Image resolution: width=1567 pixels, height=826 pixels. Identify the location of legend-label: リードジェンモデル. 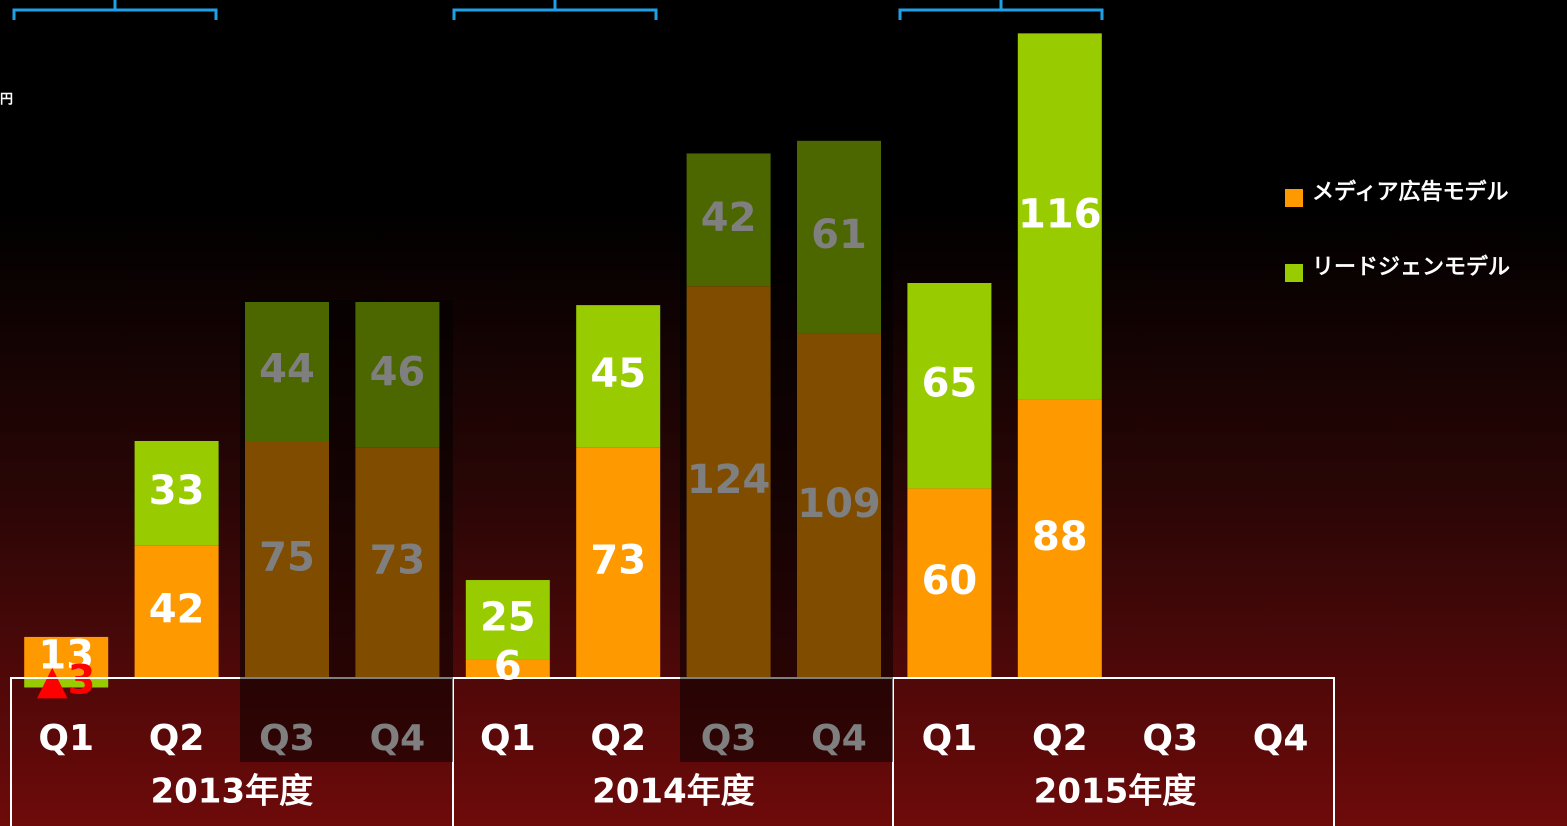
(1411, 267).